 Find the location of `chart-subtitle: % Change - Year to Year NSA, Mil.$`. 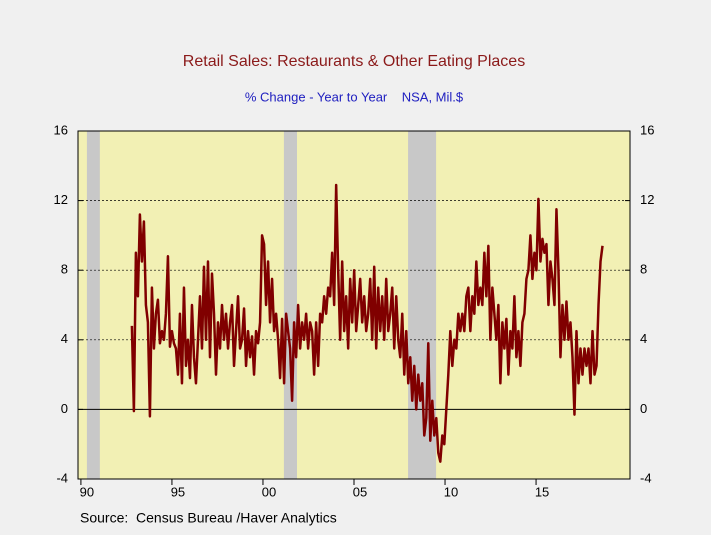

chart-subtitle: % Change - Year to Year NSA, Mil.$ is located at coordinates (354, 96).